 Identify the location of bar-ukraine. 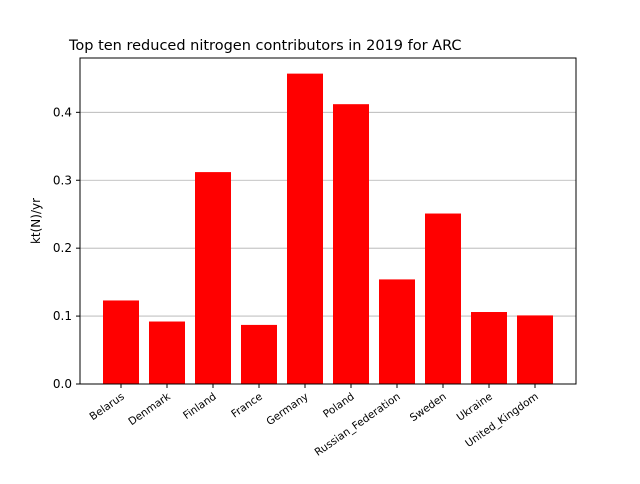
(489, 348).